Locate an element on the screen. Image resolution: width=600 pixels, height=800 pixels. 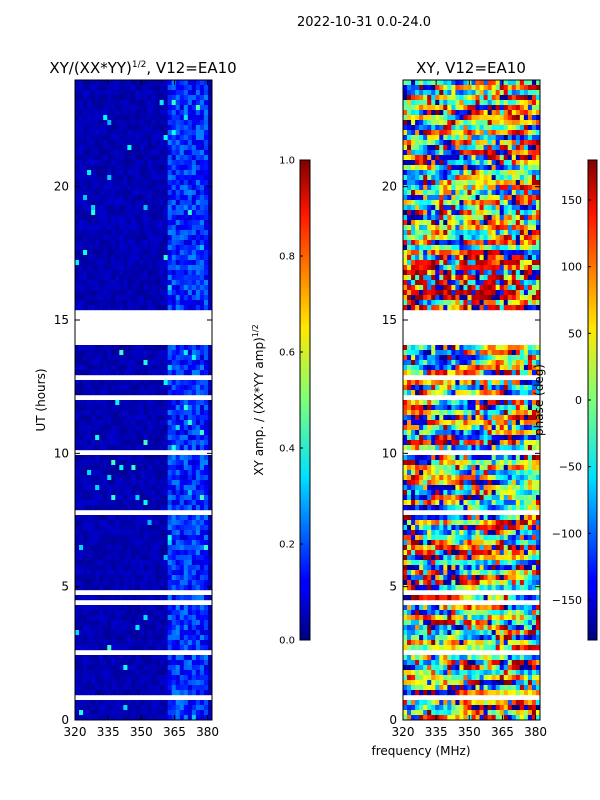
y-tick-label: 15 is located at coordinates (61, 320).